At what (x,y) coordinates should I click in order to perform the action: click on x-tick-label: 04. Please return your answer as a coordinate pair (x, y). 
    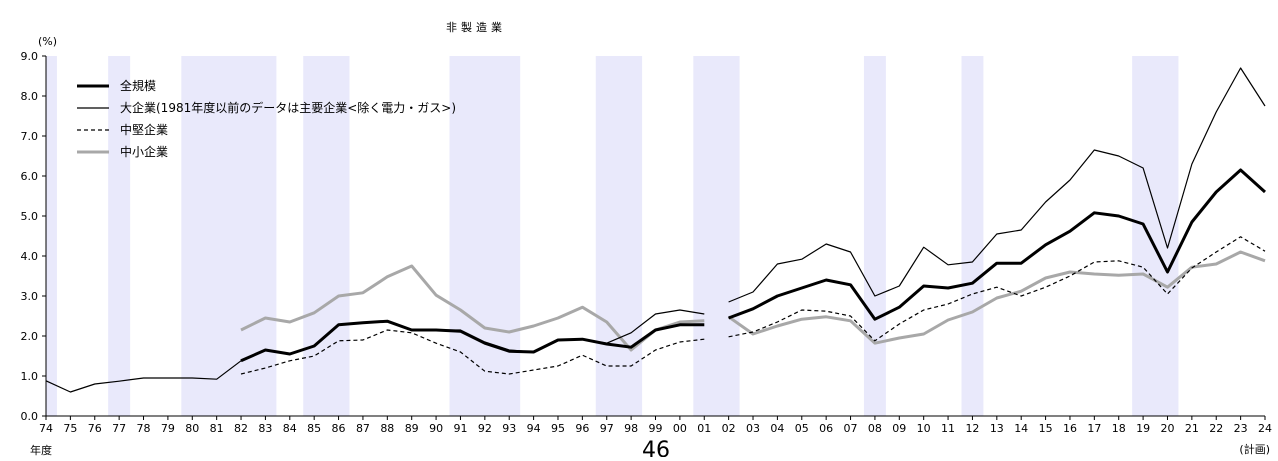
    Looking at the image, I should click on (777, 428).